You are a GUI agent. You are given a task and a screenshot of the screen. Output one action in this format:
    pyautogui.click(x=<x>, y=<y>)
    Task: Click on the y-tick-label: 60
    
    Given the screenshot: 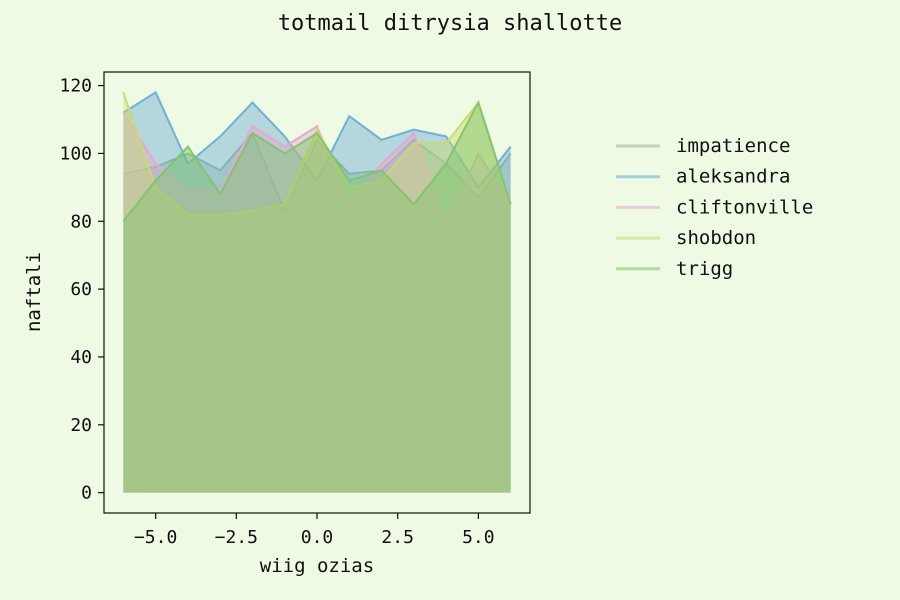 What is the action you would take?
    pyautogui.click(x=81, y=289)
    